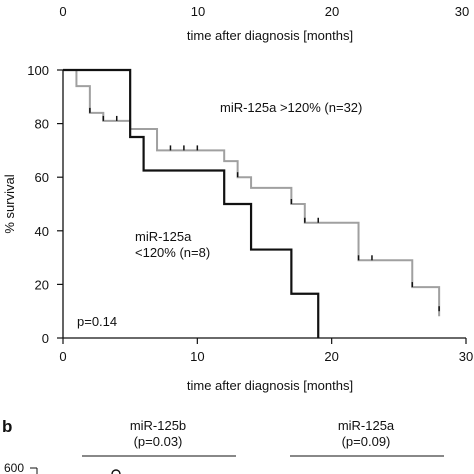 This screenshot has width=474, height=474. I want to click on y-tick-label-80: 80, so click(42, 124).